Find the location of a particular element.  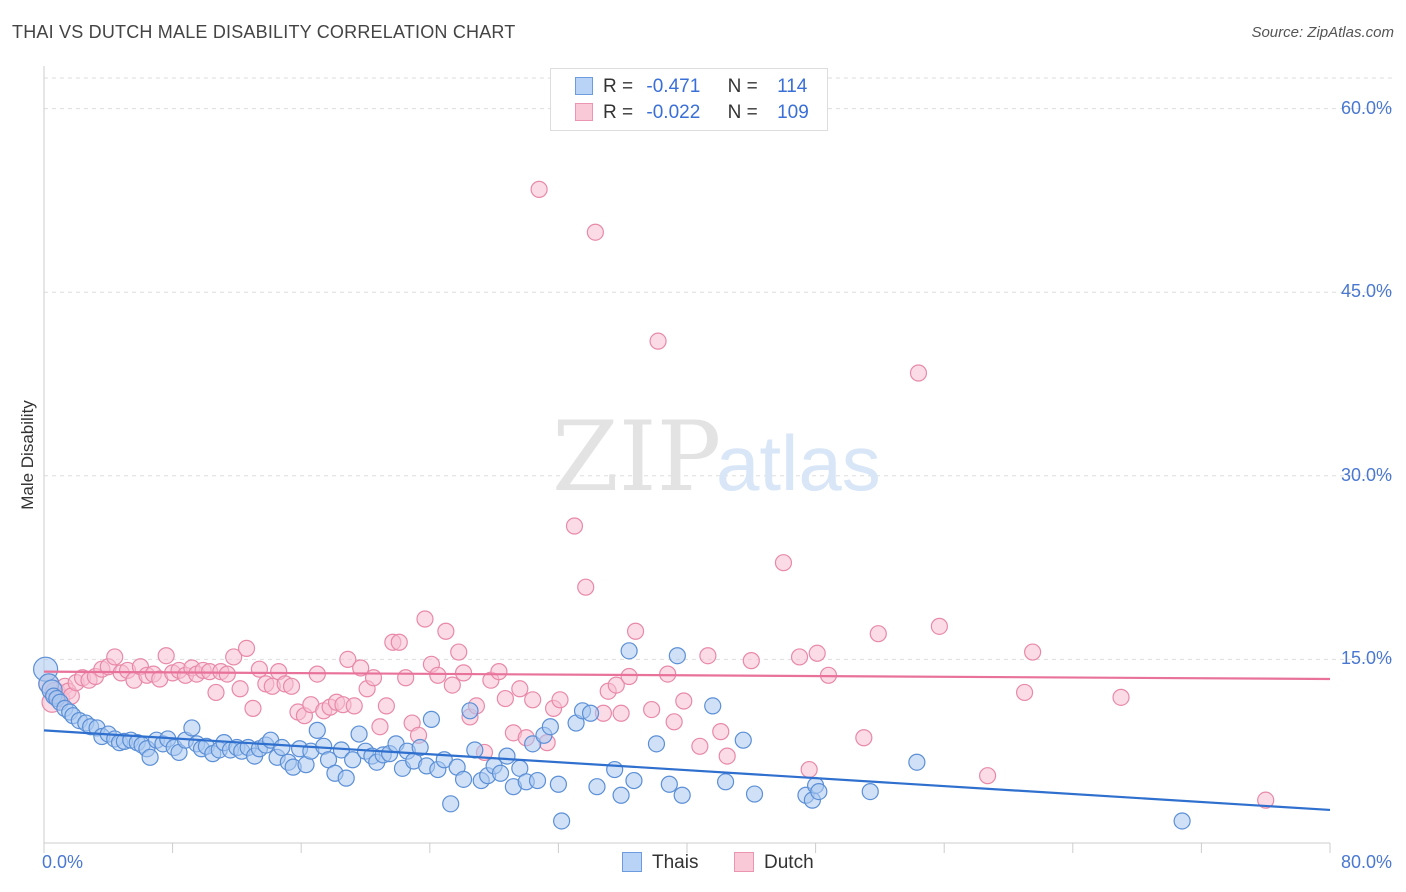

thais-trend-line is located at coordinates (687, 770).